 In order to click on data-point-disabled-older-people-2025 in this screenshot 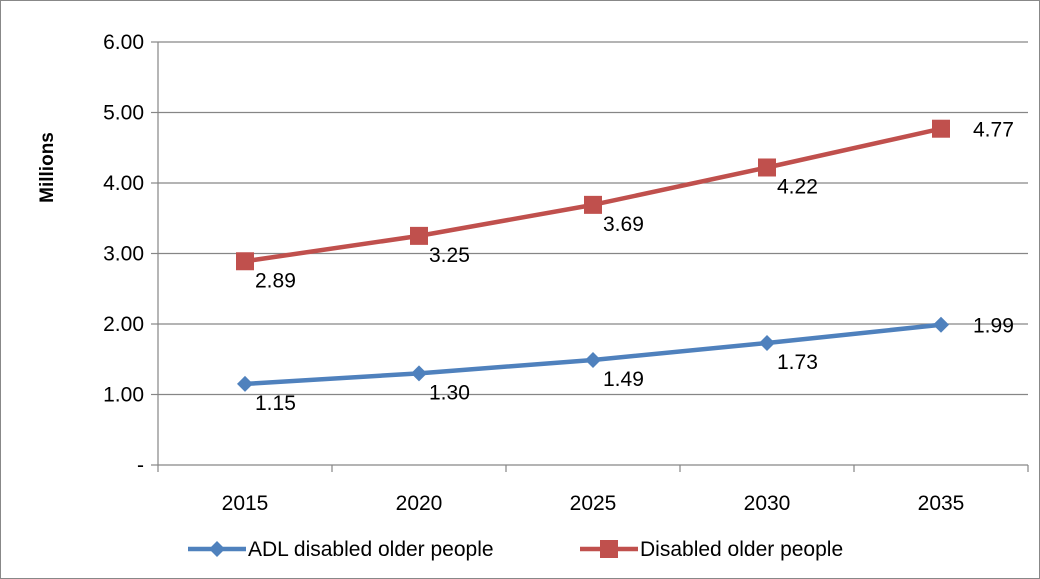, I will do `click(593, 204)`.